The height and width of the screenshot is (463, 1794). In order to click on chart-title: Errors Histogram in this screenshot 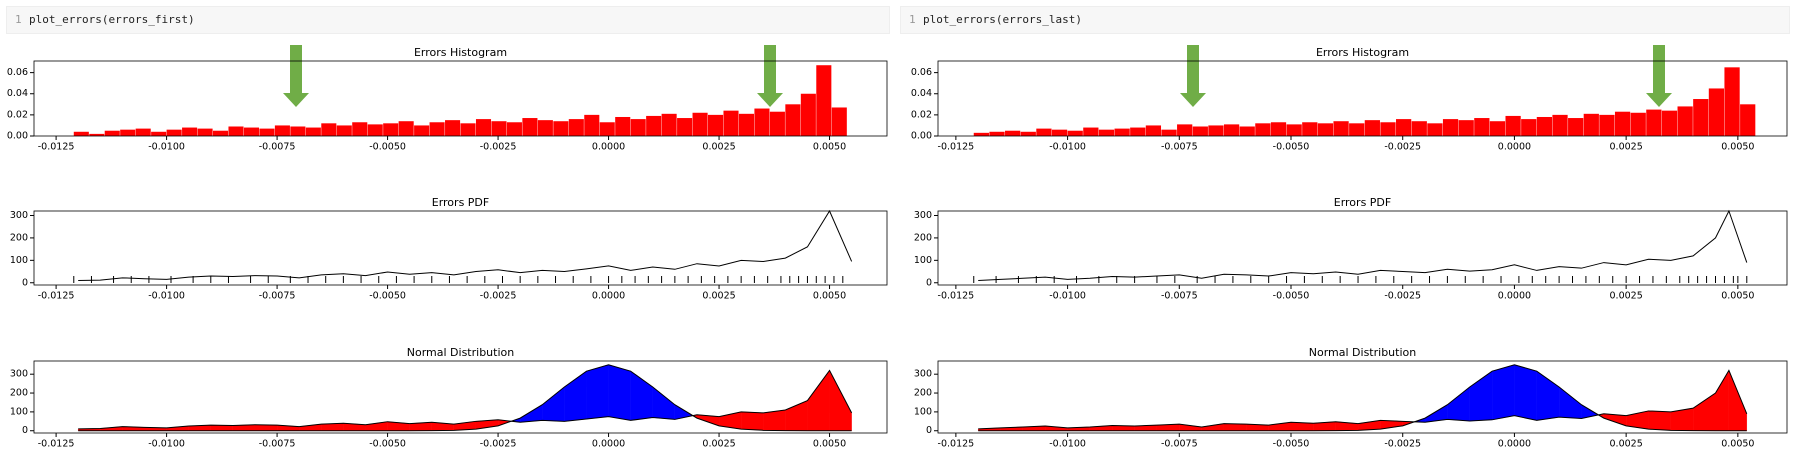, I will do `click(1362, 52)`.